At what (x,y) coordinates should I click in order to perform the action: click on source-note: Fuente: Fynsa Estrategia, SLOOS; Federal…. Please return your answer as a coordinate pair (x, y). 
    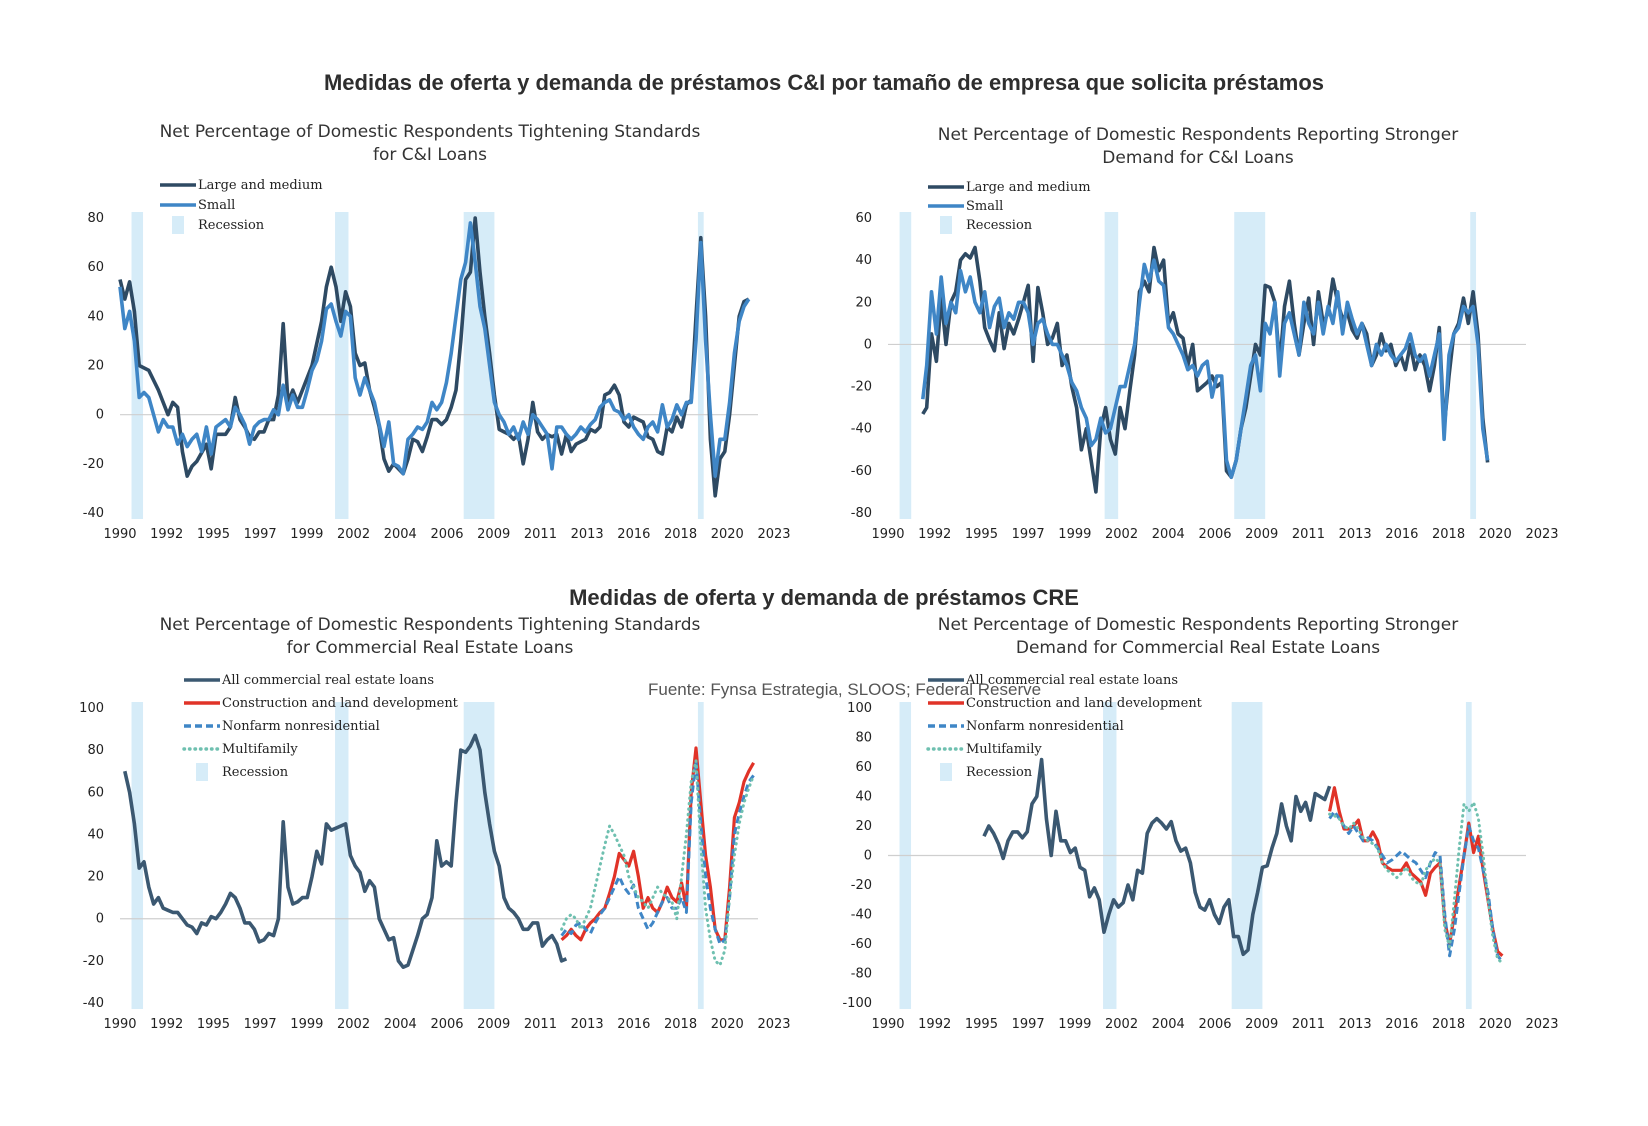
    Looking at the image, I should click on (845, 689).